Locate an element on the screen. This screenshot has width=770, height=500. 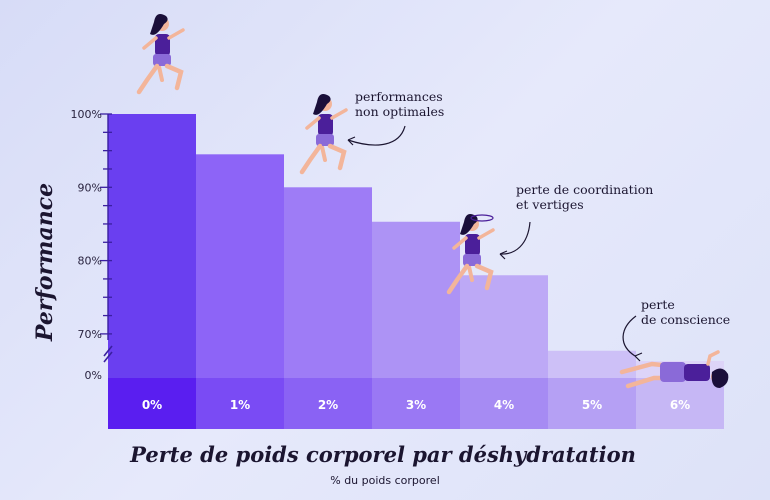
x-tick-label: 2% is located at coordinates (328, 405).